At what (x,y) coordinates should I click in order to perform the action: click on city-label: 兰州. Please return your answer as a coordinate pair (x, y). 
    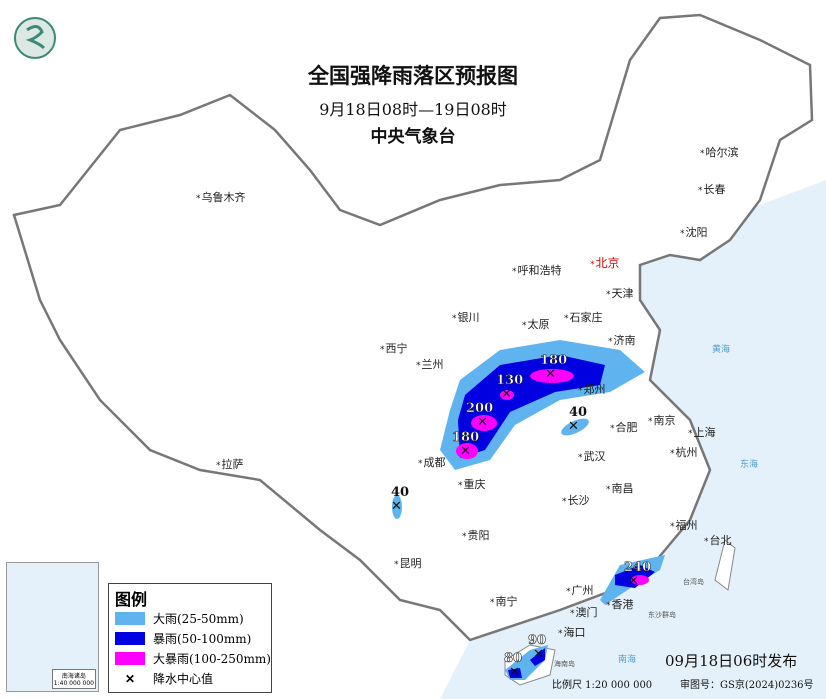
    Looking at the image, I should click on (430, 365).